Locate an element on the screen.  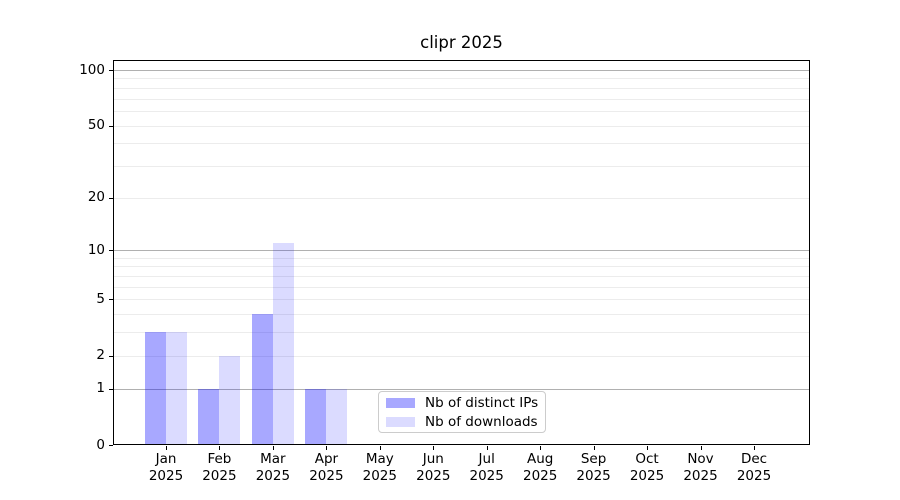
x-tick-label-may: May 2025 is located at coordinates (379, 467).